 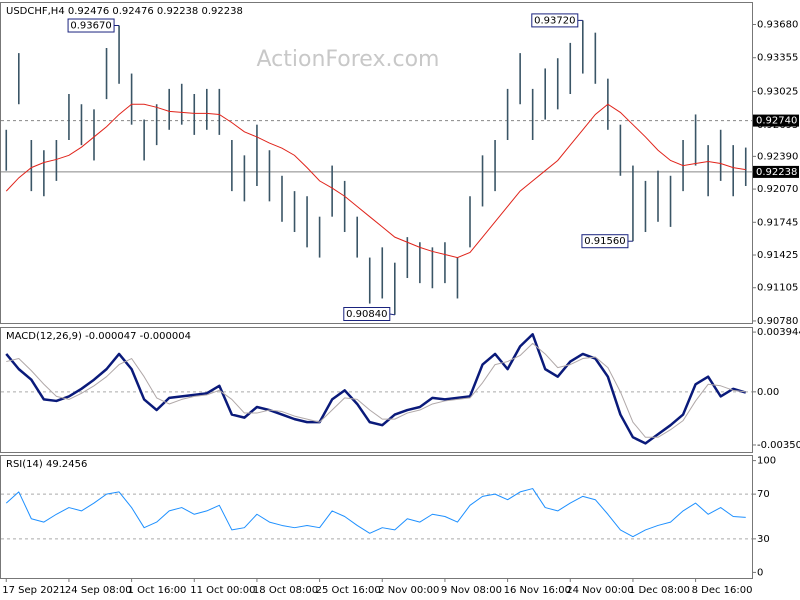 I want to click on y-tick-label: 0.91105, so click(x=777, y=288).